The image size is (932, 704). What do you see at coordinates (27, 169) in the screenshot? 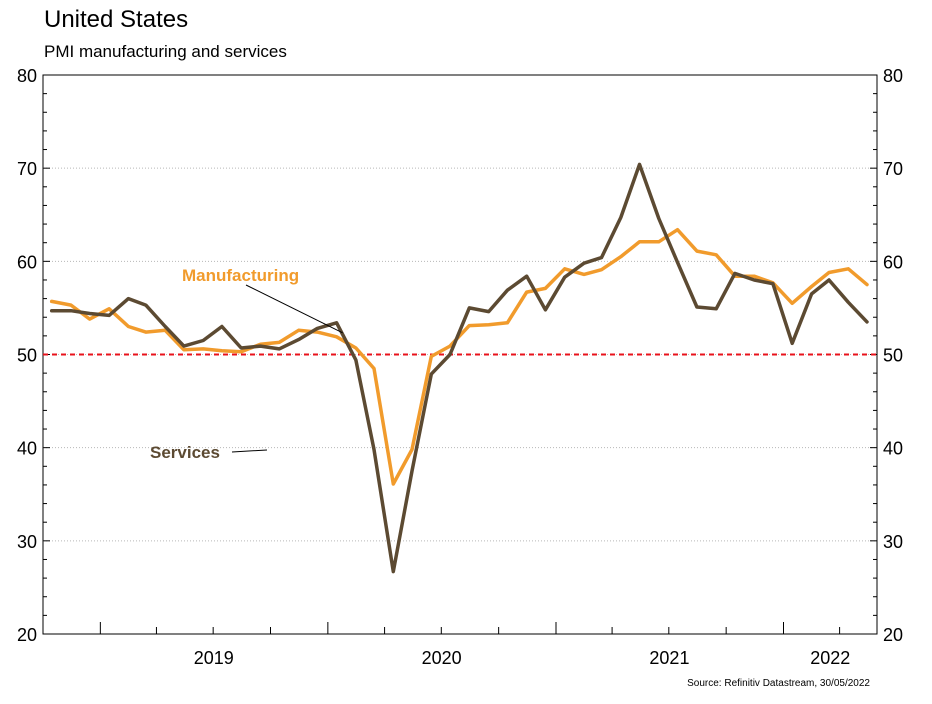
I see `y-tick-left-70: 70` at bounding box center [27, 169].